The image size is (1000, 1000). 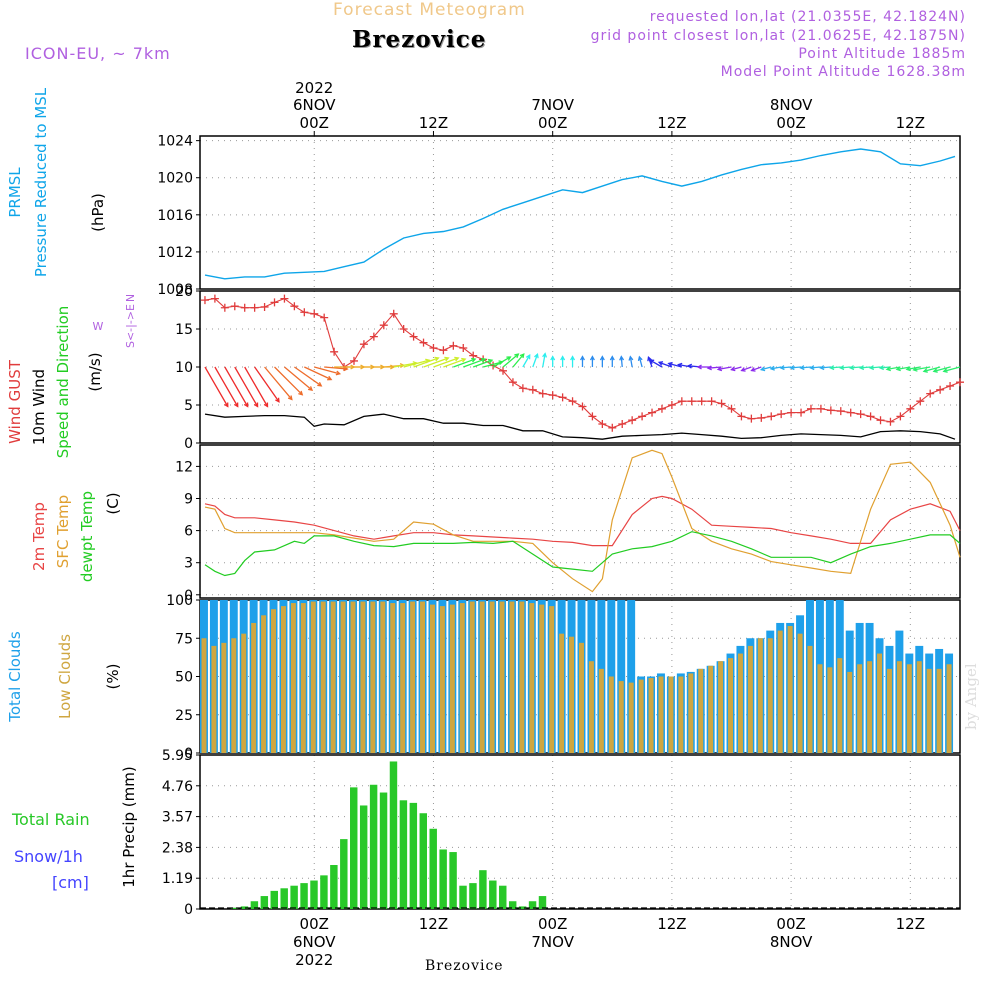 What do you see at coordinates (184, 639) in the screenshot?
I see `clouds-ytick-label: 75` at bounding box center [184, 639].